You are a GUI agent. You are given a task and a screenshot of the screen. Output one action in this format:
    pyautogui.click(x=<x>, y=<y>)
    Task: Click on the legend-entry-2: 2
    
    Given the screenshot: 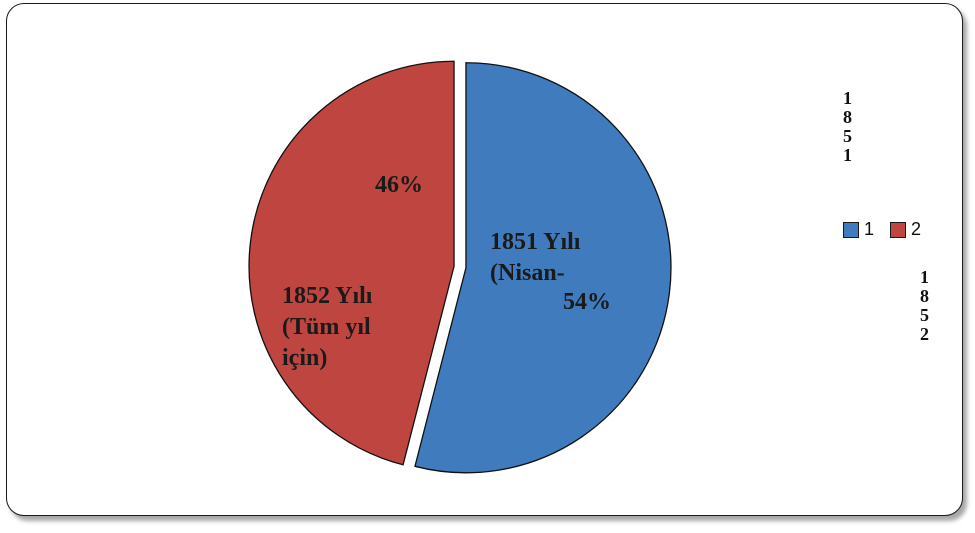 What is the action you would take?
    pyautogui.click(x=905, y=229)
    